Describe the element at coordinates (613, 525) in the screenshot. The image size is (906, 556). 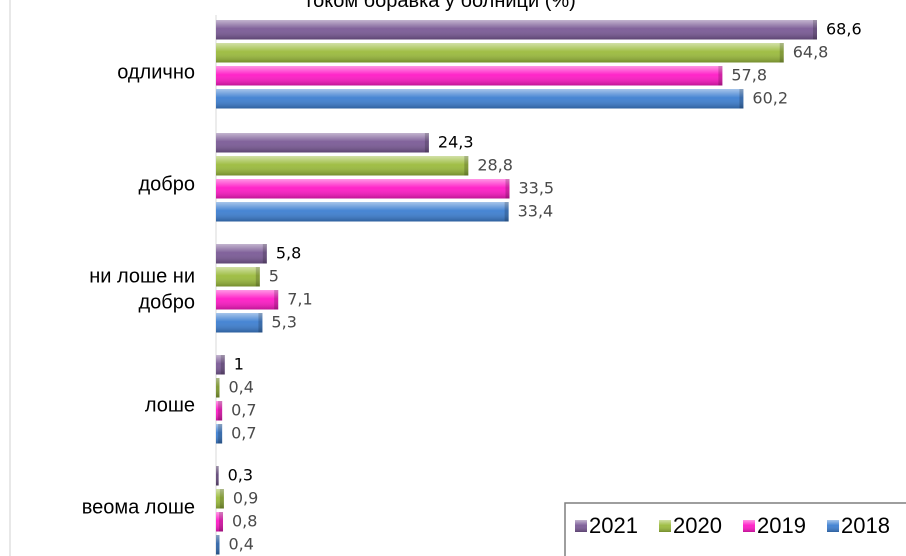
I see `legend-label: 2021` at that location.